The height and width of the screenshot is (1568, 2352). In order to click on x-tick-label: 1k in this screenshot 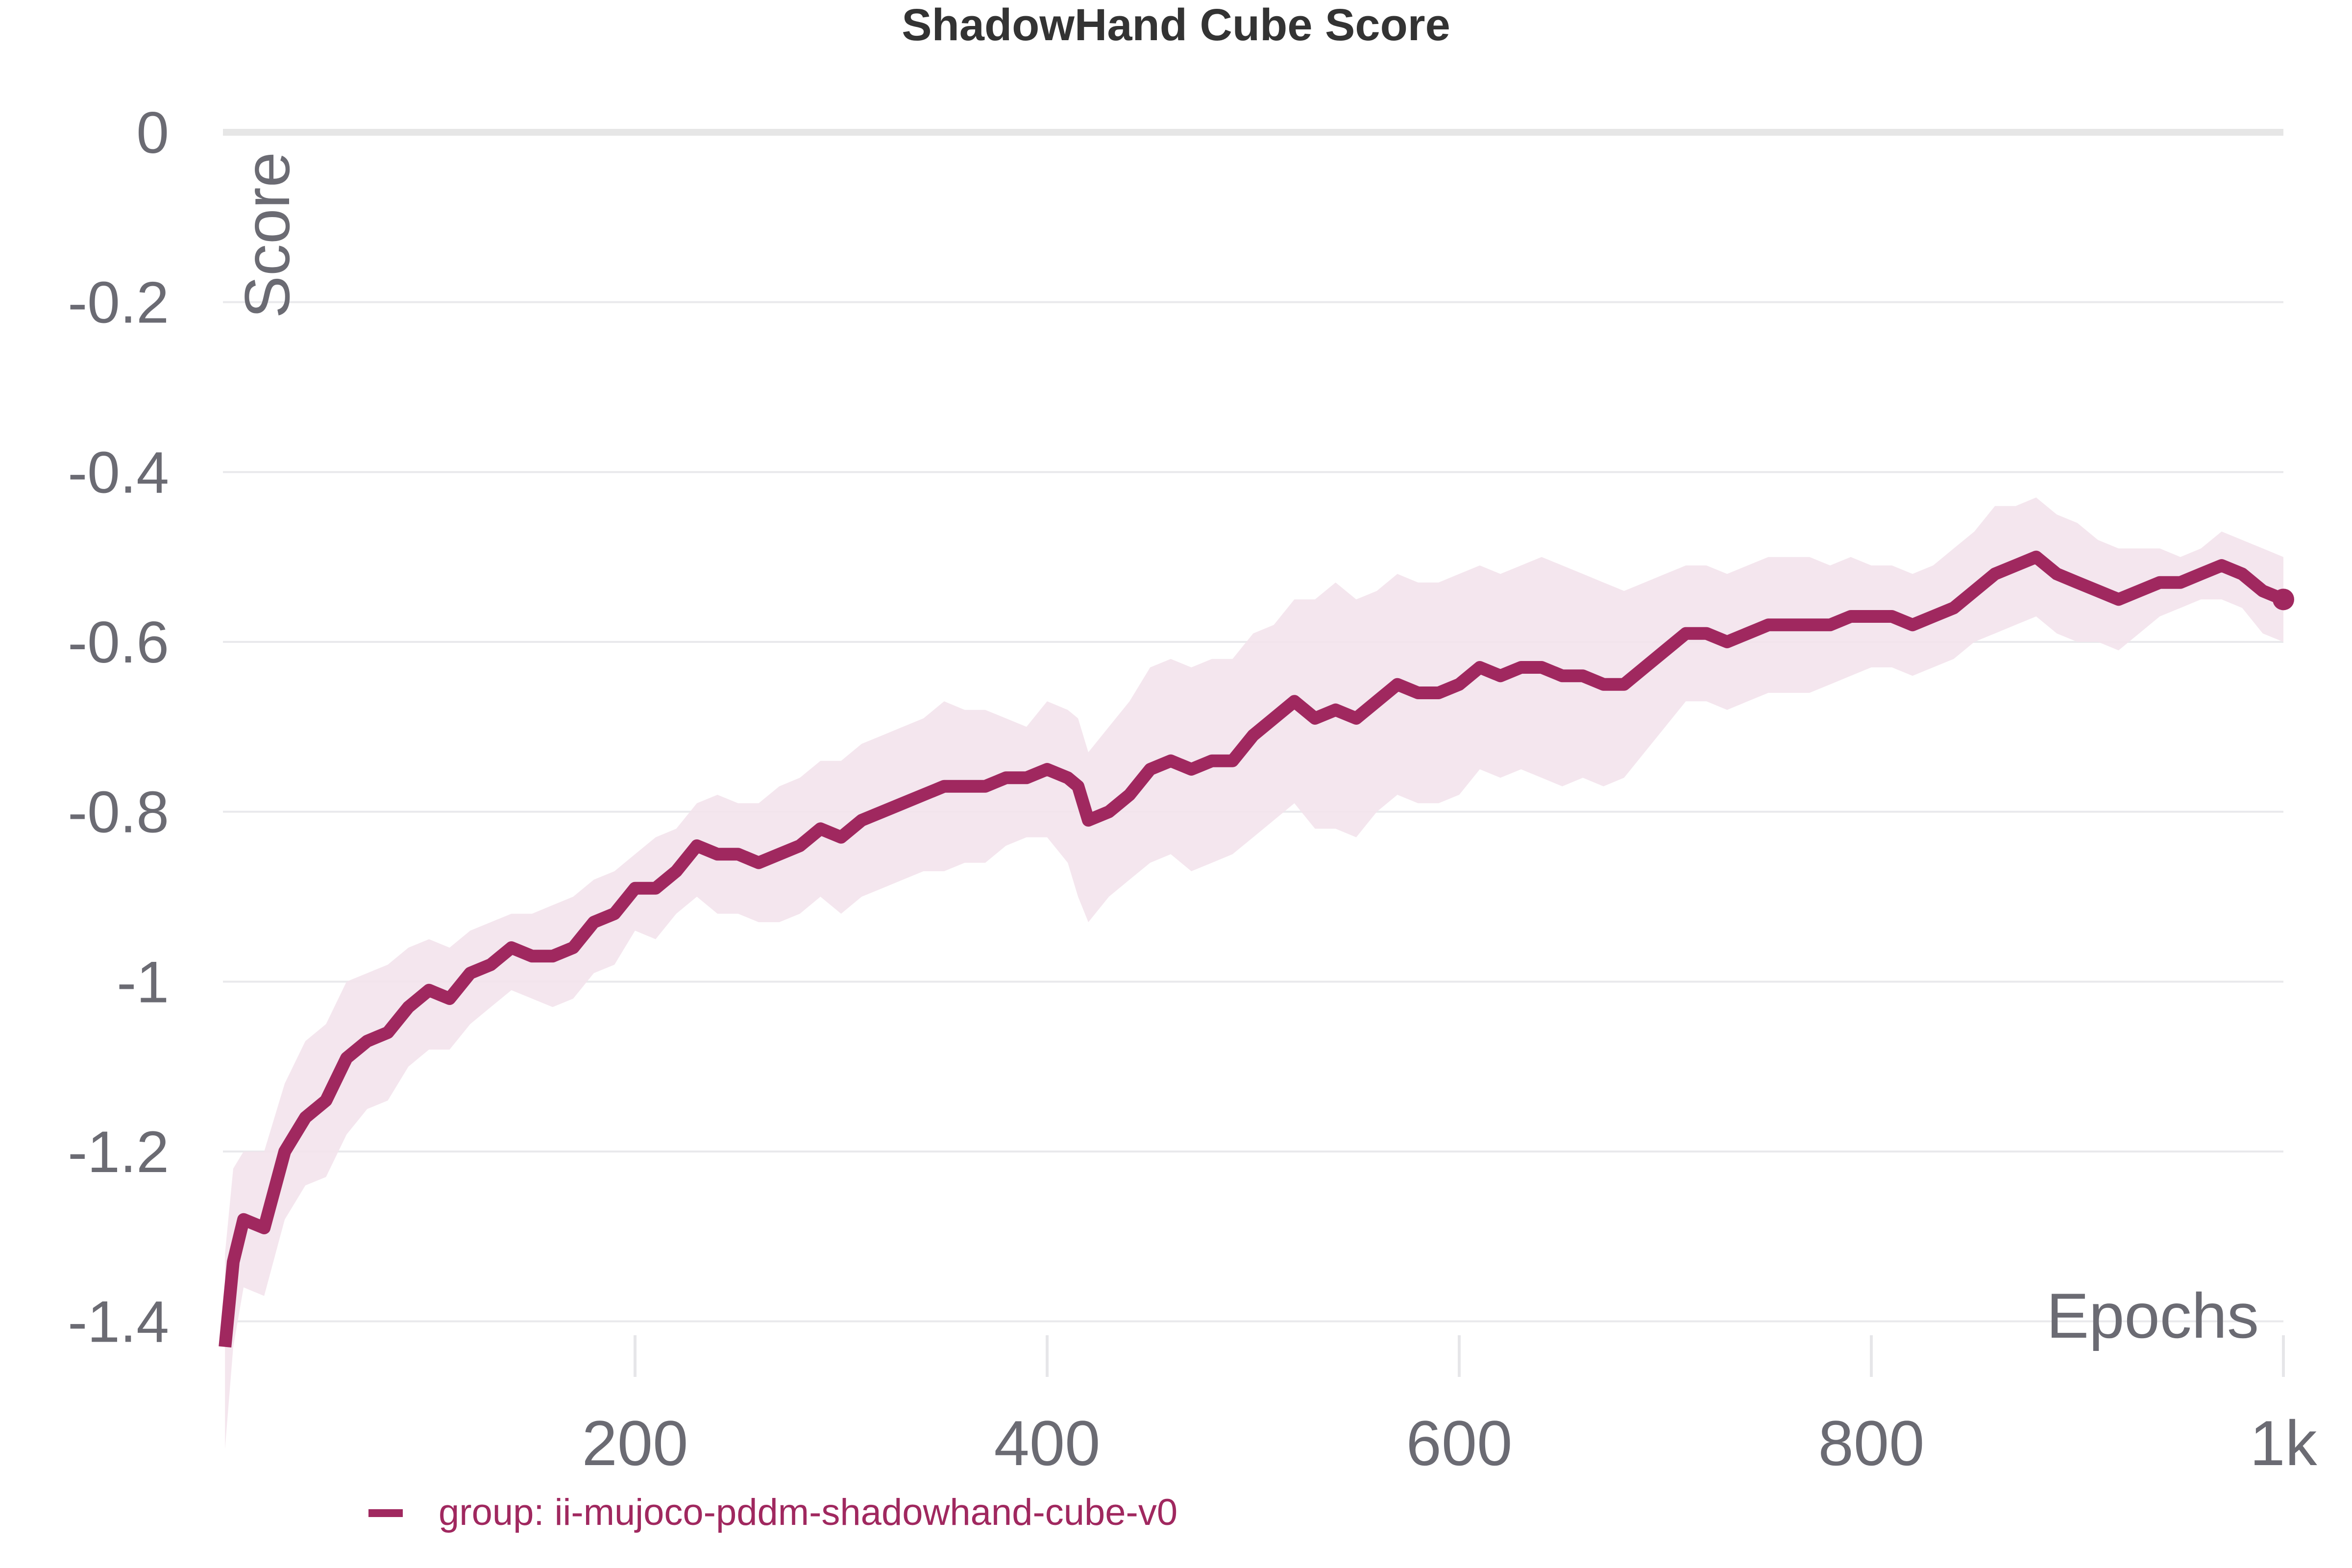, I will do `click(2283, 1443)`.